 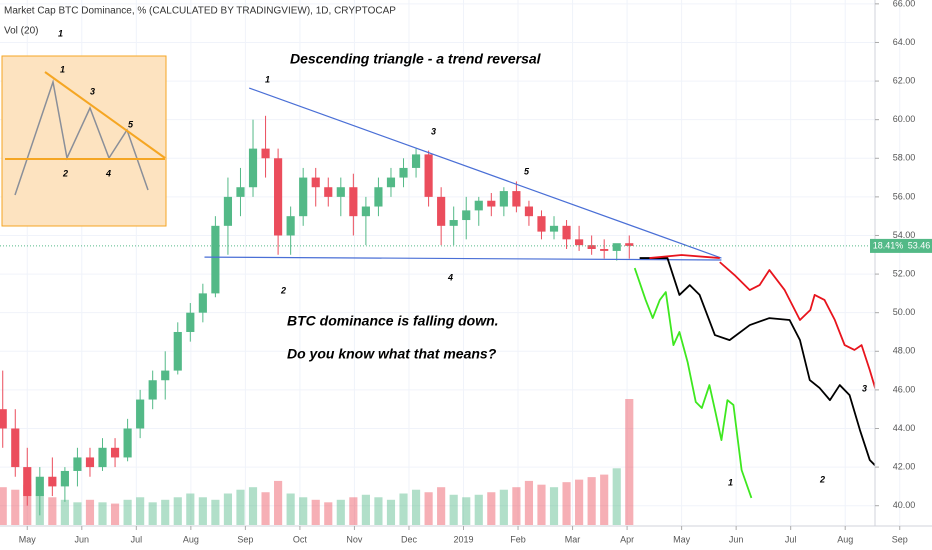 I want to click on x-tick-label: Dec, so click(x=409, y=539).